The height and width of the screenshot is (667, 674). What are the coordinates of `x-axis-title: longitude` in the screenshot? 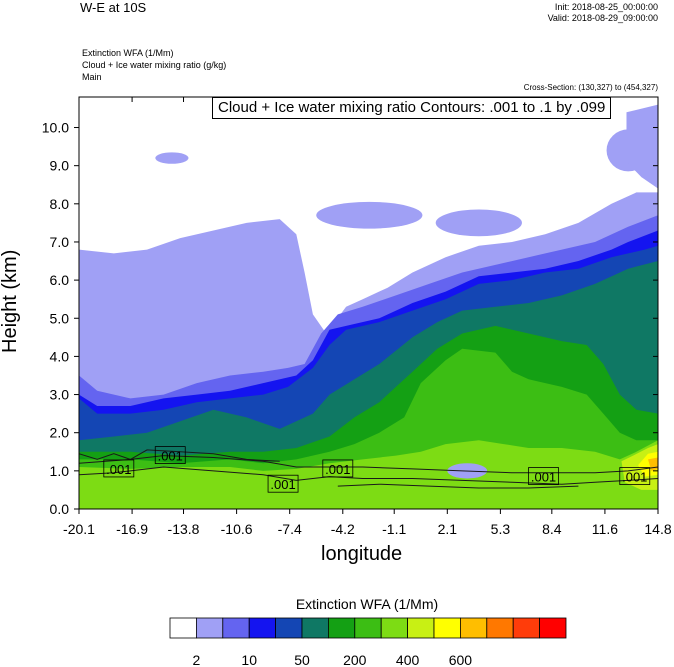 It's located at (362, 554).